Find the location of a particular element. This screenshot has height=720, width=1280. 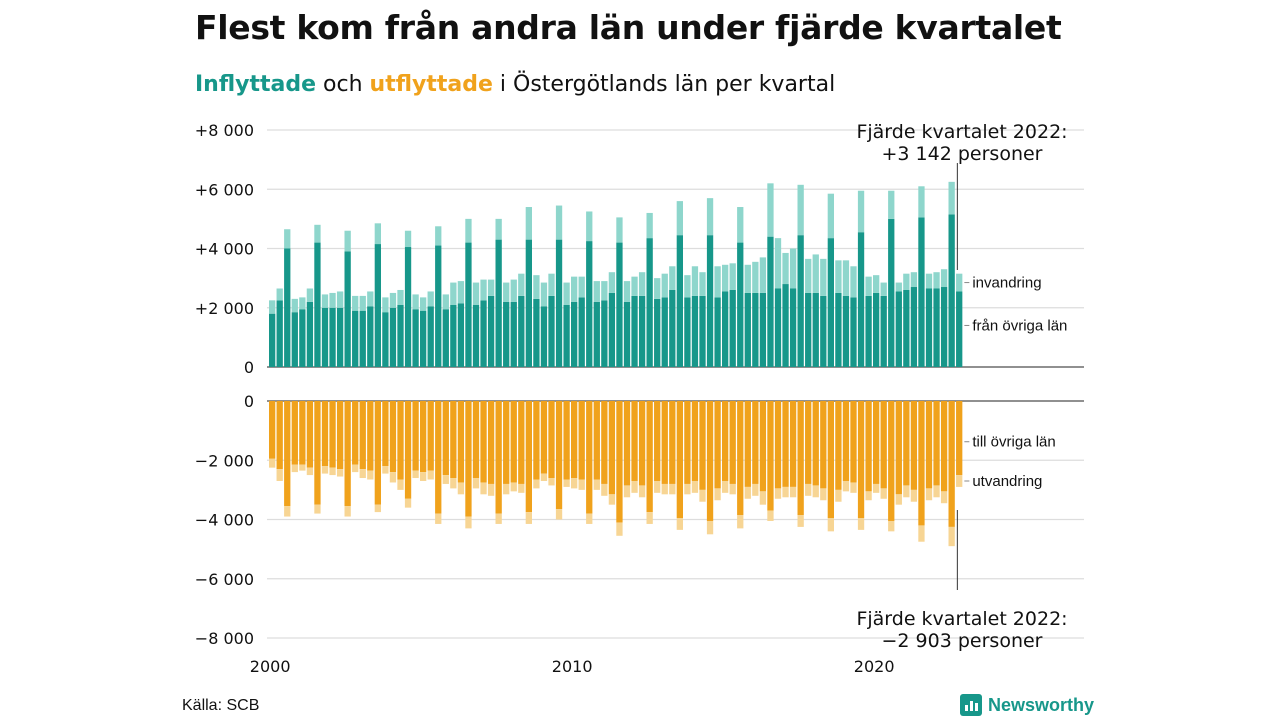

y-tick-label-bottom: 0 is located at coordinates (249, 401).